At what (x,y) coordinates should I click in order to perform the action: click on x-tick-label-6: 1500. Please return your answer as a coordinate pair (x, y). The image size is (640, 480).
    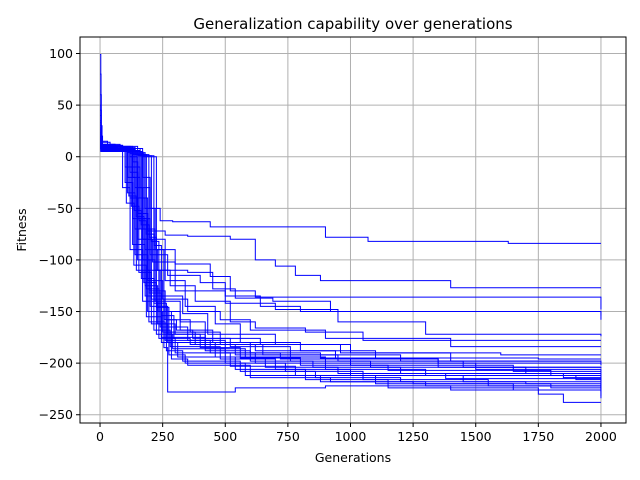
    Looking at the image, I should click on (476, 436).